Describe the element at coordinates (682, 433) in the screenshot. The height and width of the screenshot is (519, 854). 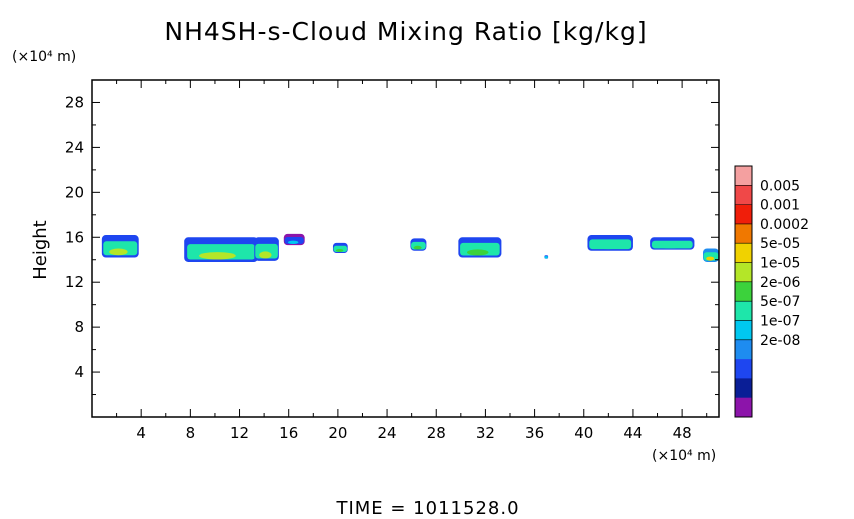
I see `x-tick-label: 48` at that location.